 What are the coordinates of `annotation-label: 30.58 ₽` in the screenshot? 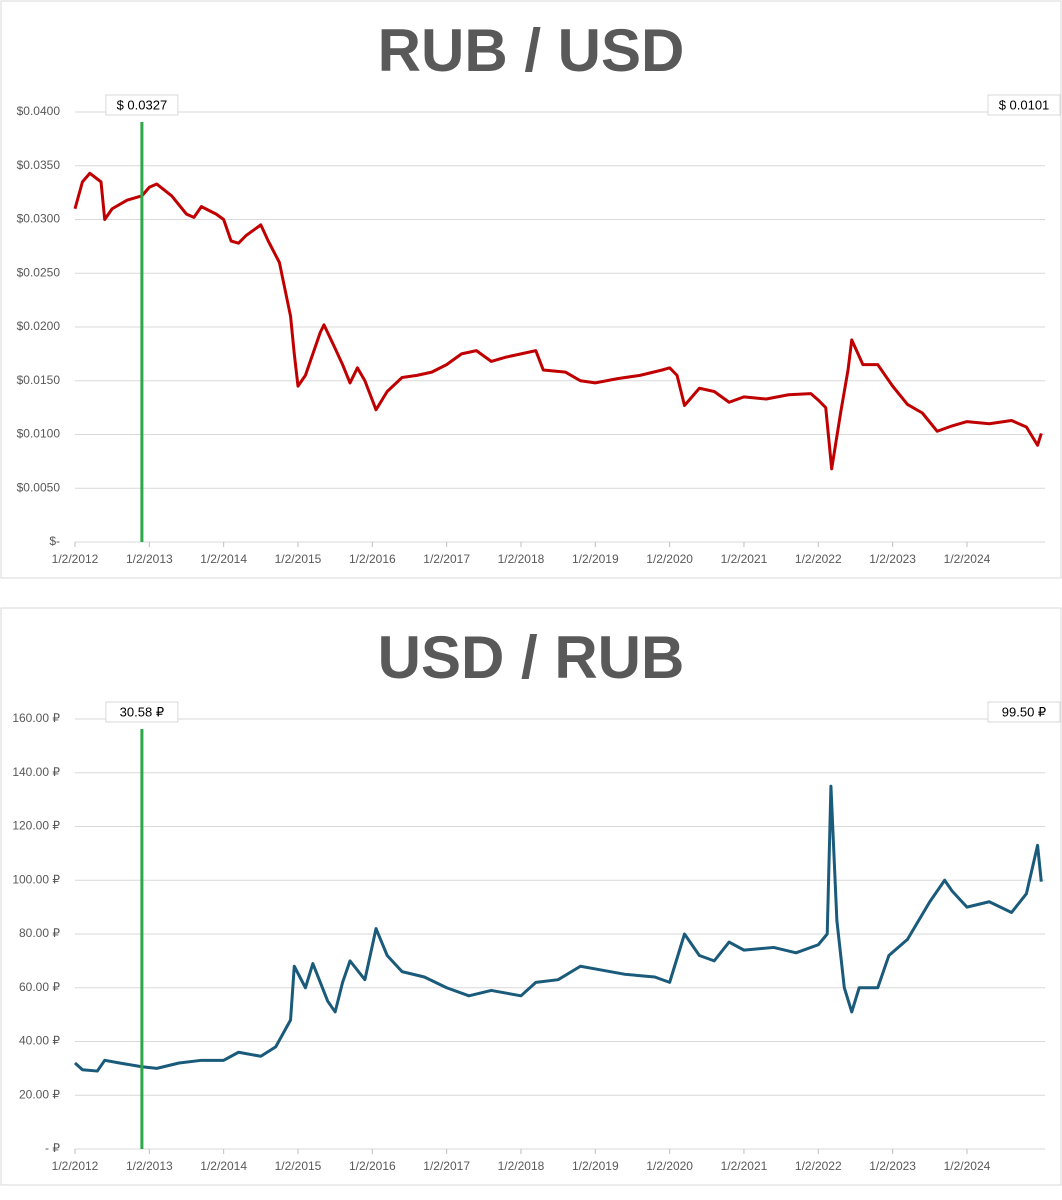 It's located at (142, 711).